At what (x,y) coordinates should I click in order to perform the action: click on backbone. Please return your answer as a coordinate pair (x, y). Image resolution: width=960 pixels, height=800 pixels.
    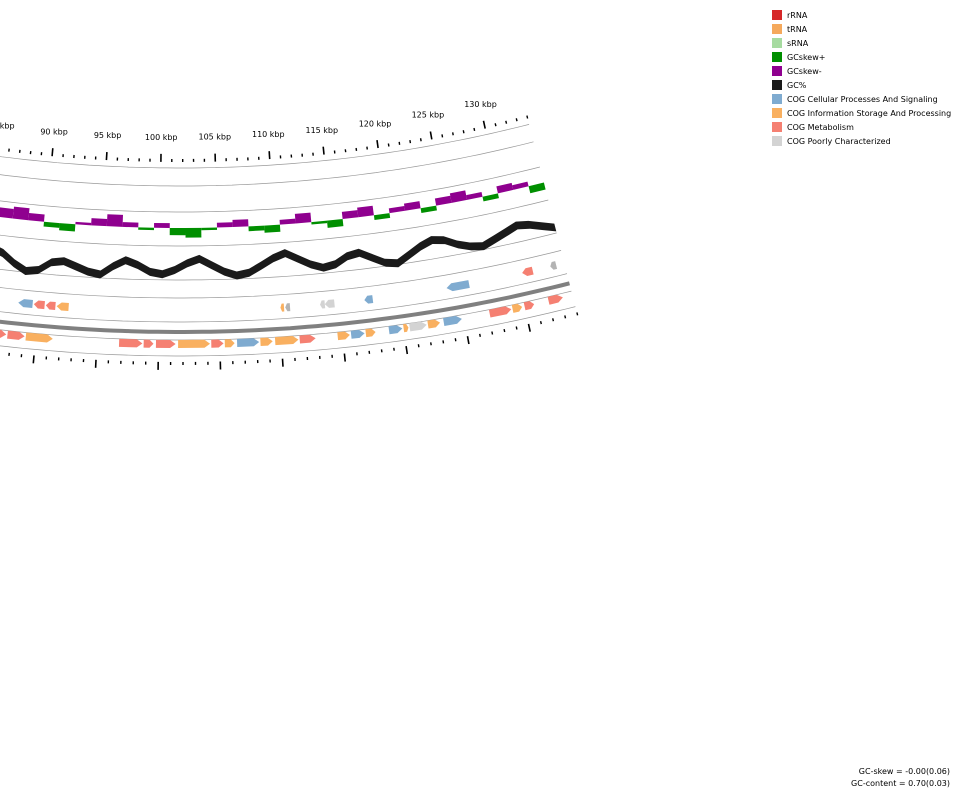
    Looking at the image, I should click on (285, 307).